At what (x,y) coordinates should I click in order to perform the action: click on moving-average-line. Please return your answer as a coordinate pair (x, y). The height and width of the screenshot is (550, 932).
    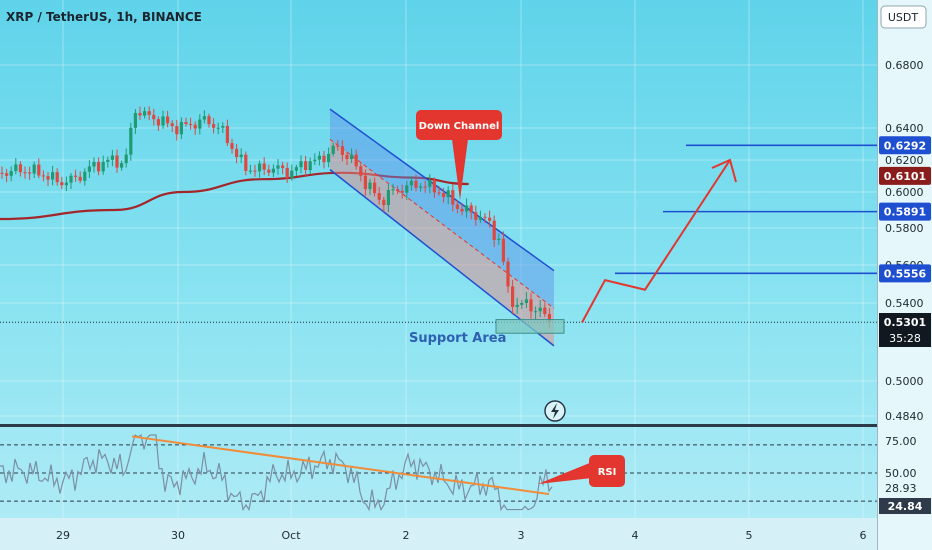
    Looking at the image, I should click on (234, 196).